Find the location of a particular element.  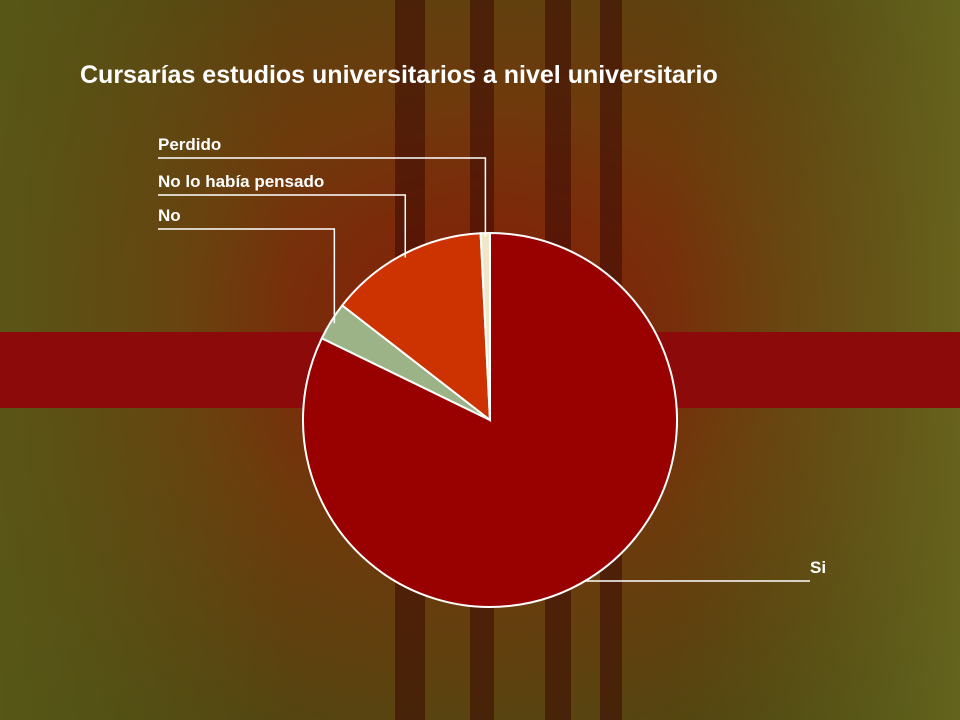

pie-slice is located at coordinates (416, 327).